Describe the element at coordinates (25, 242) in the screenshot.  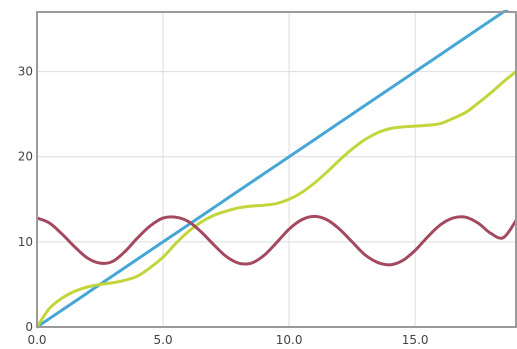
I see `y-tick-label: 10` at that location.